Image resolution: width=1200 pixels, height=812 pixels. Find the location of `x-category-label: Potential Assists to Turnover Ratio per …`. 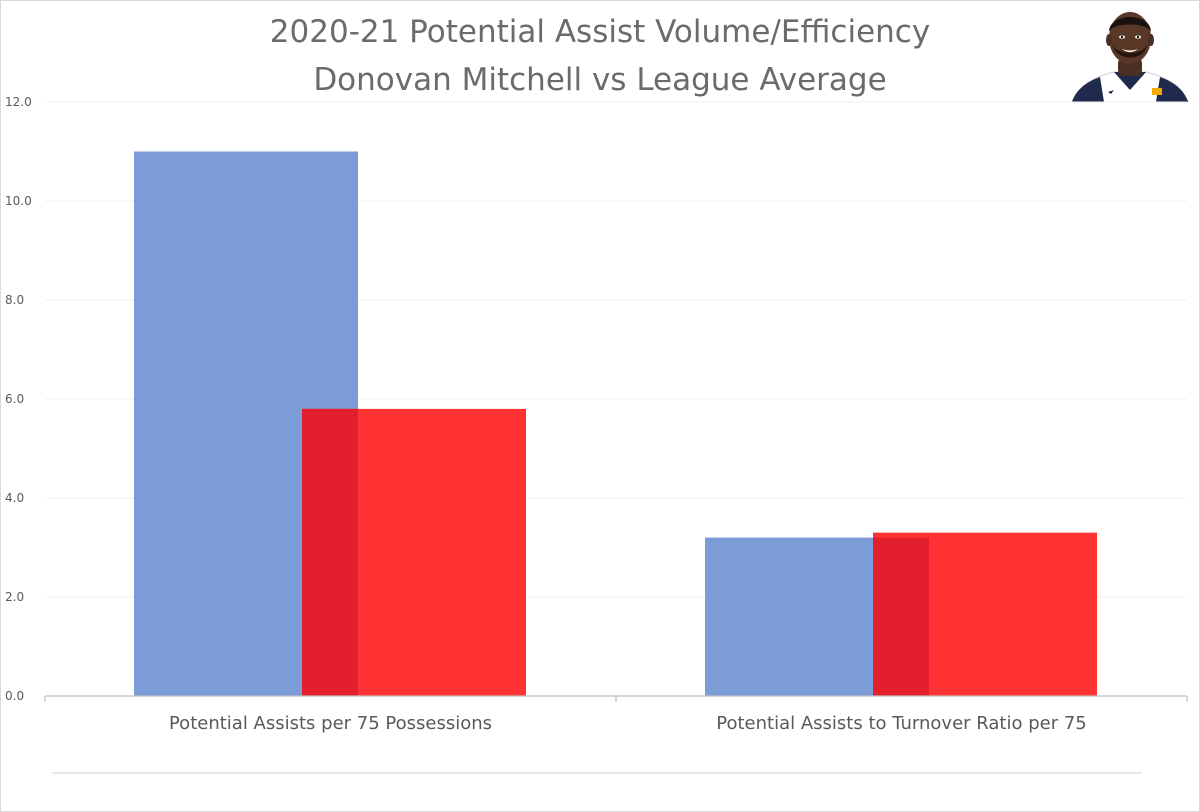

x-category-label: Potential Assists to Turnover Ratio per … is located at coordinates (901, 723).